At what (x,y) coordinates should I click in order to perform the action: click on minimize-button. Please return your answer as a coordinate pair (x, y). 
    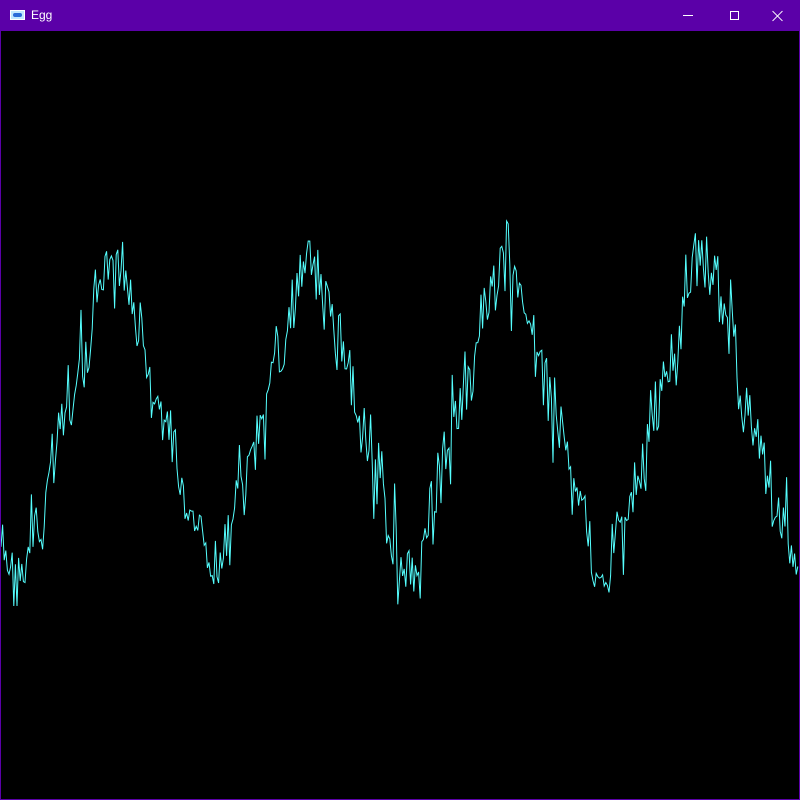
    Looking at the image, I should click on (688, 15).